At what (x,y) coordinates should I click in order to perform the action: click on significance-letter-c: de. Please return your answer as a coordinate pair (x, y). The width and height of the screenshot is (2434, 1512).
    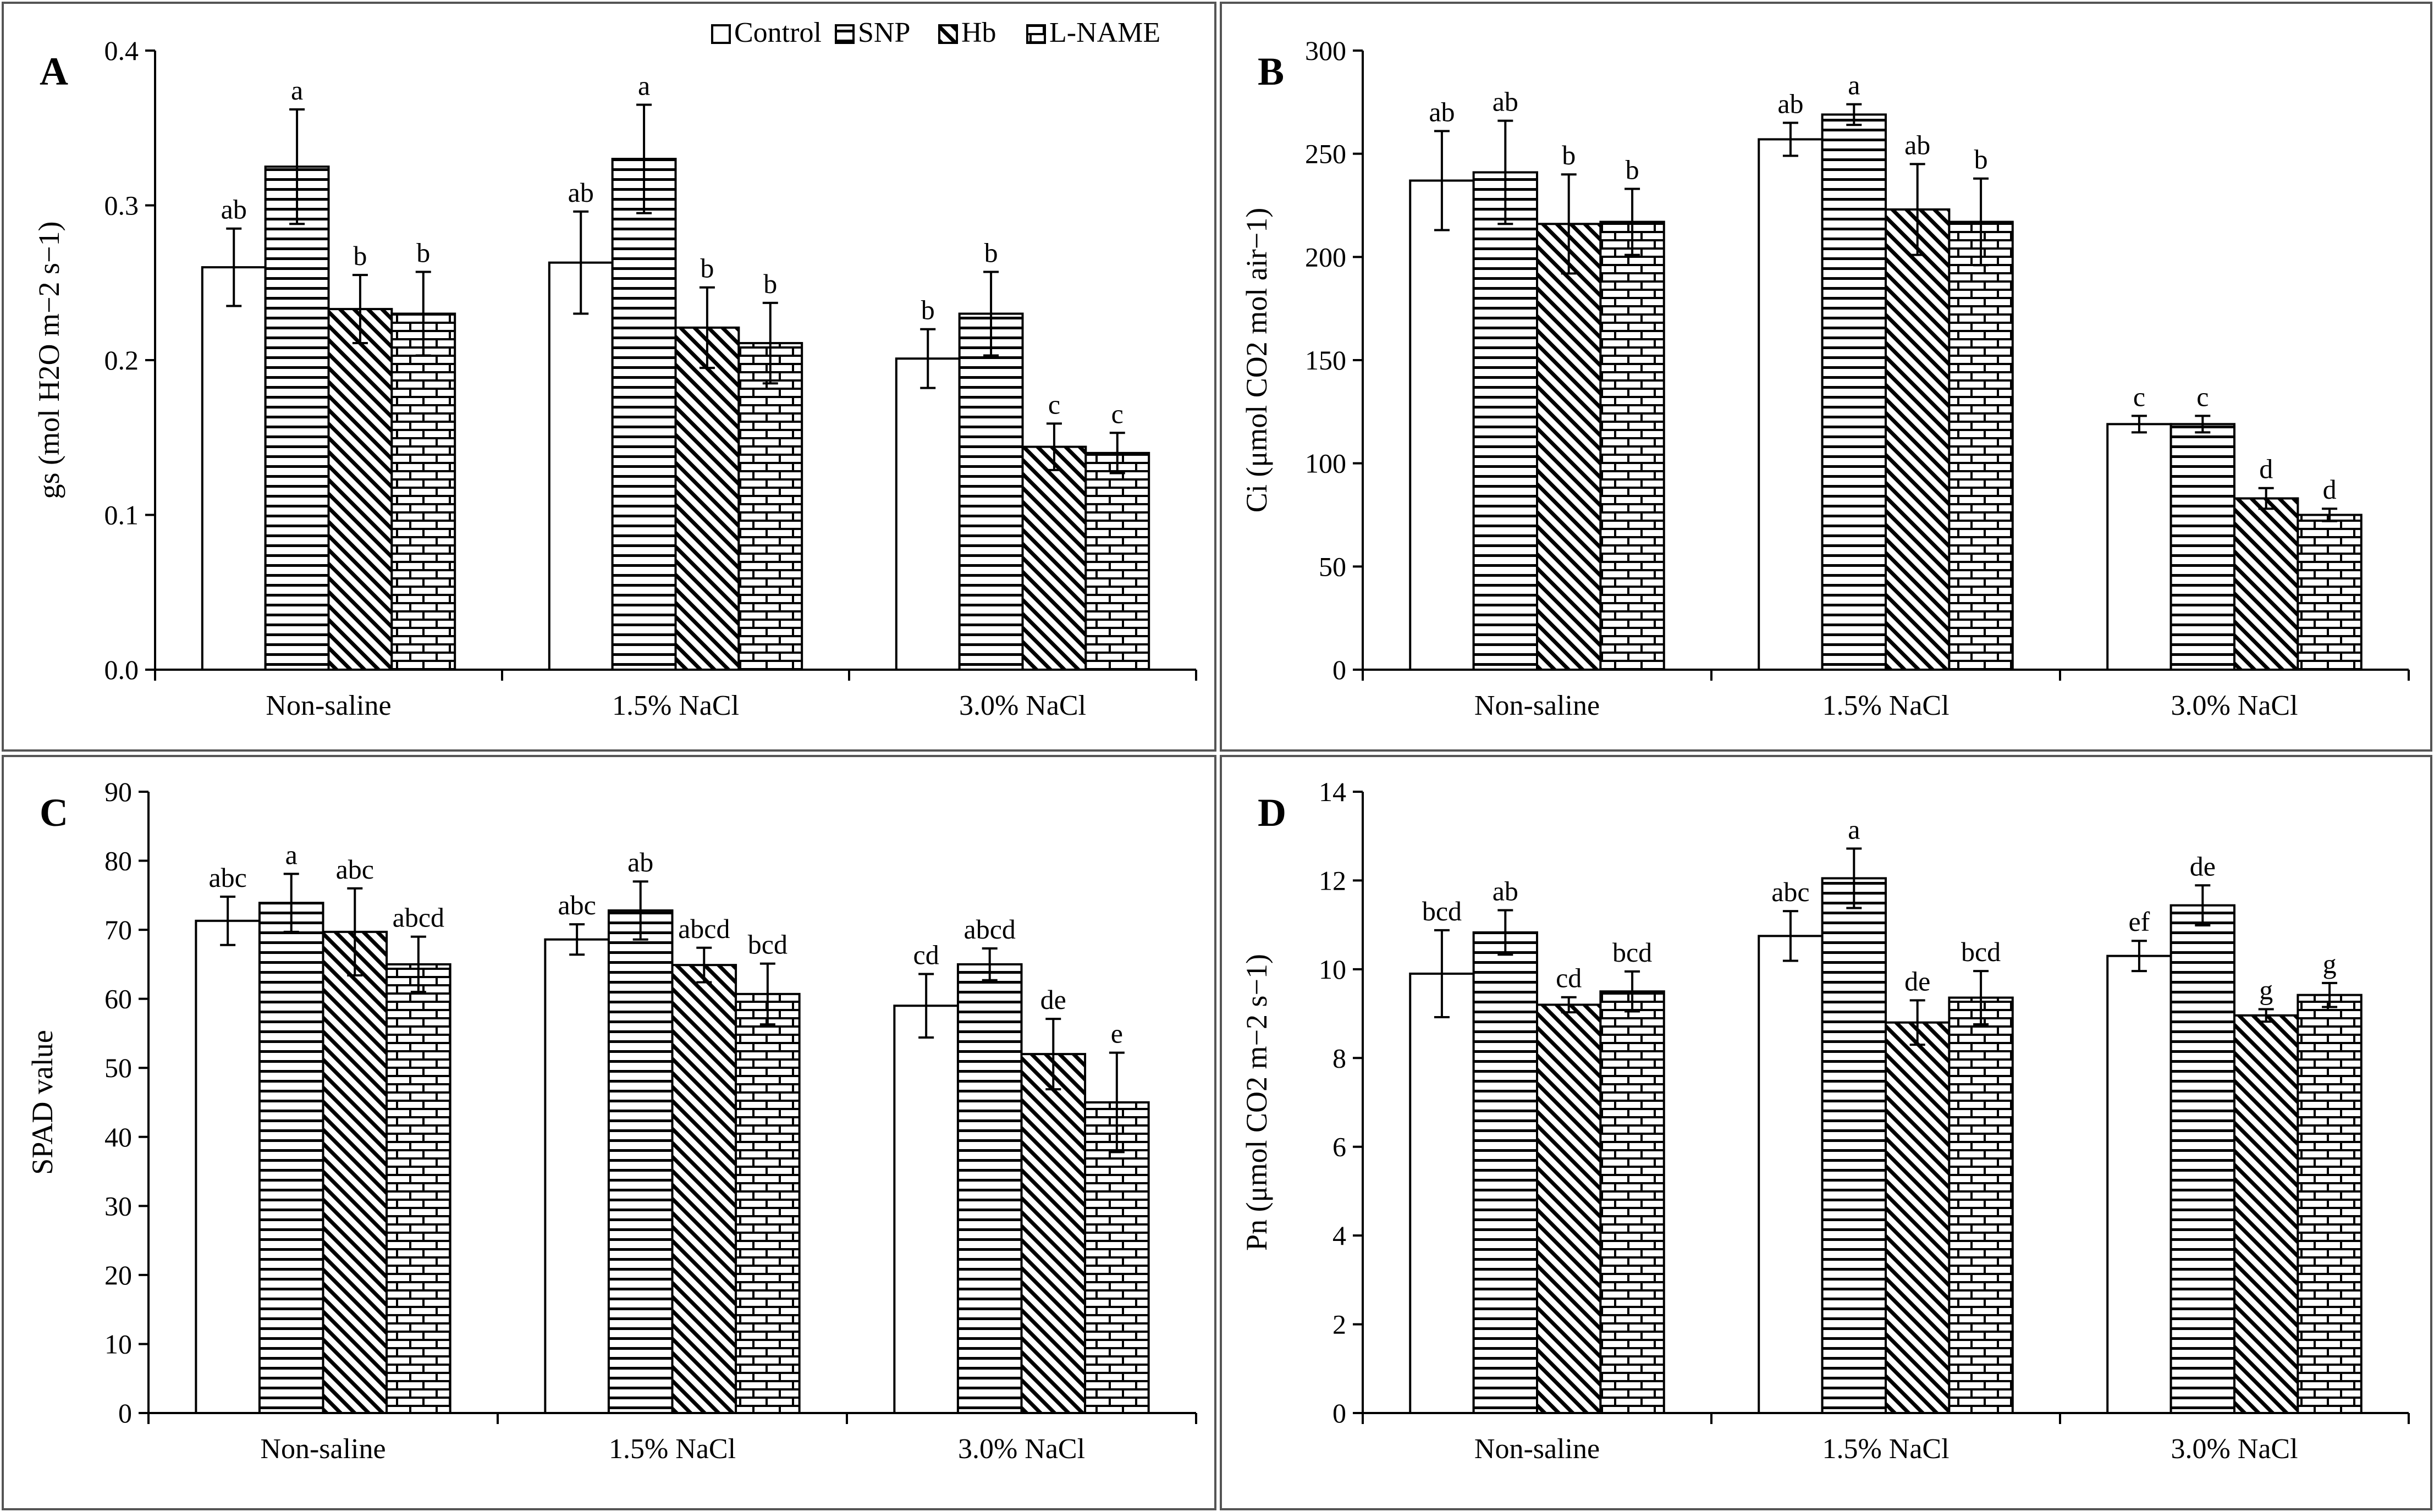
    Looking at the image, I should click on (1053, 1000).